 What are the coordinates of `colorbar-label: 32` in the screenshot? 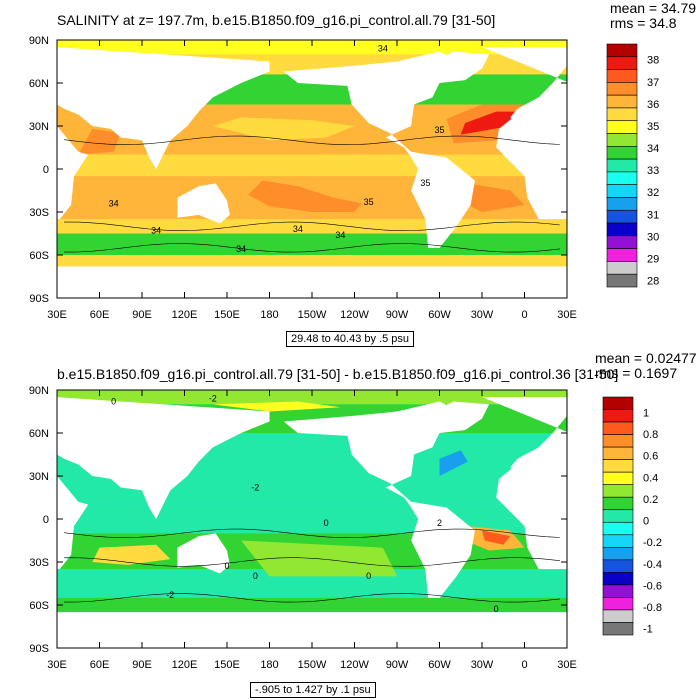 It's located at (653, 193).